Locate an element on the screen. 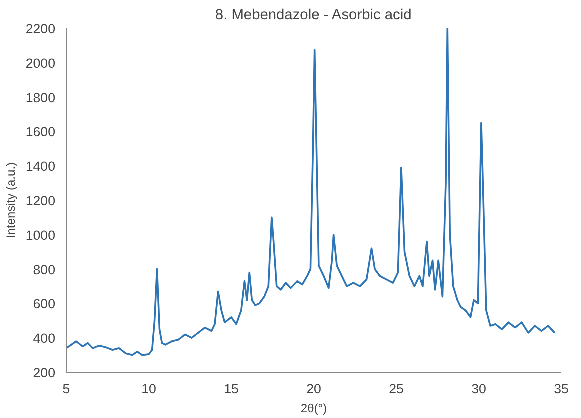 The width and height of the screenshot is (581, 418). y-tick-label: 1200 is located at coordinates (41, 201).